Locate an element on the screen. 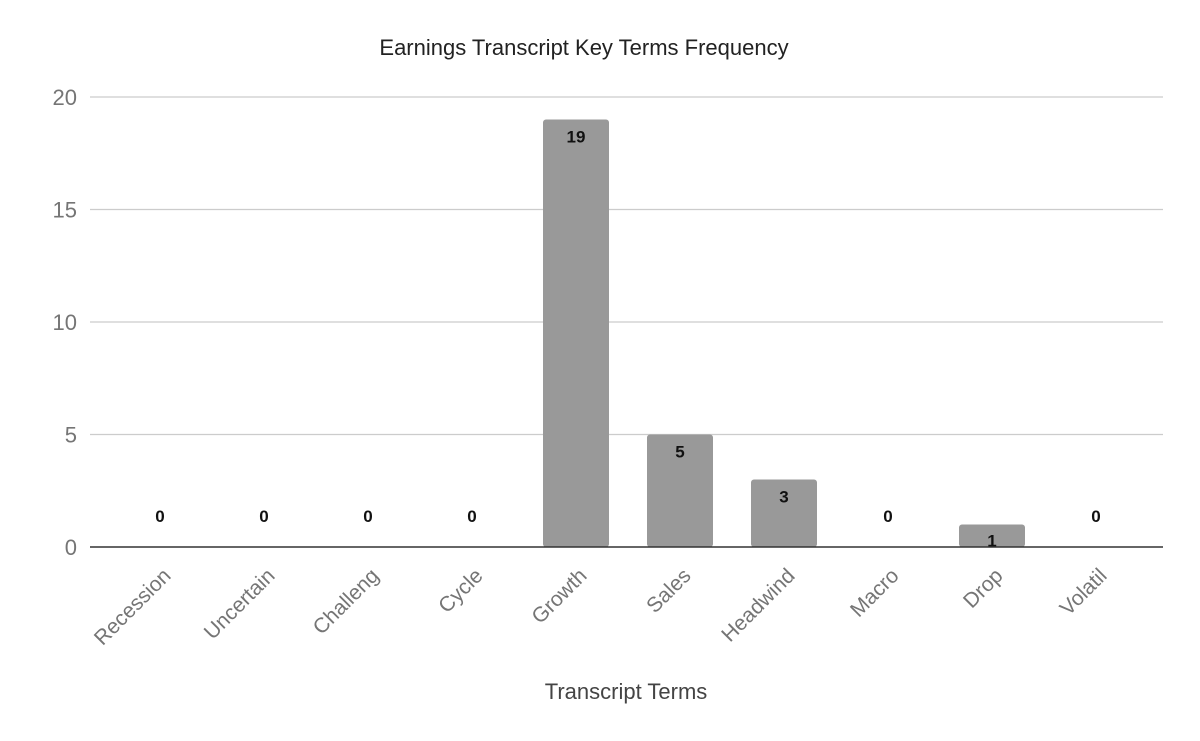 This screenshot has width=1200, height=741. y-tick-label: 10 is located at coordinates (65, 322).